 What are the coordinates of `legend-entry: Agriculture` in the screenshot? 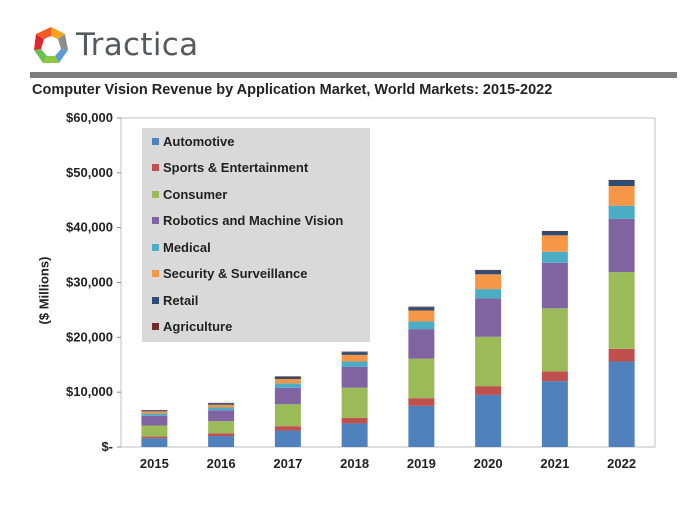 It's located at (192, 327).